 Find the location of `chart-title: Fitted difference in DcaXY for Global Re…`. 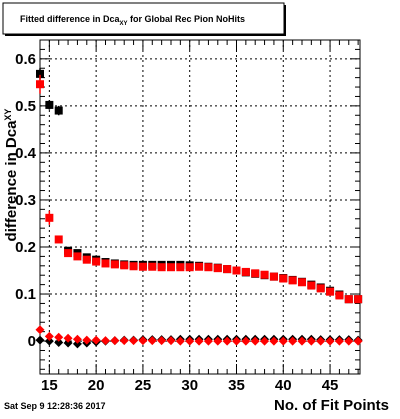

chart-title: Fitted difference in DcaXY for Global Re… is located at coordinates (132, 20).